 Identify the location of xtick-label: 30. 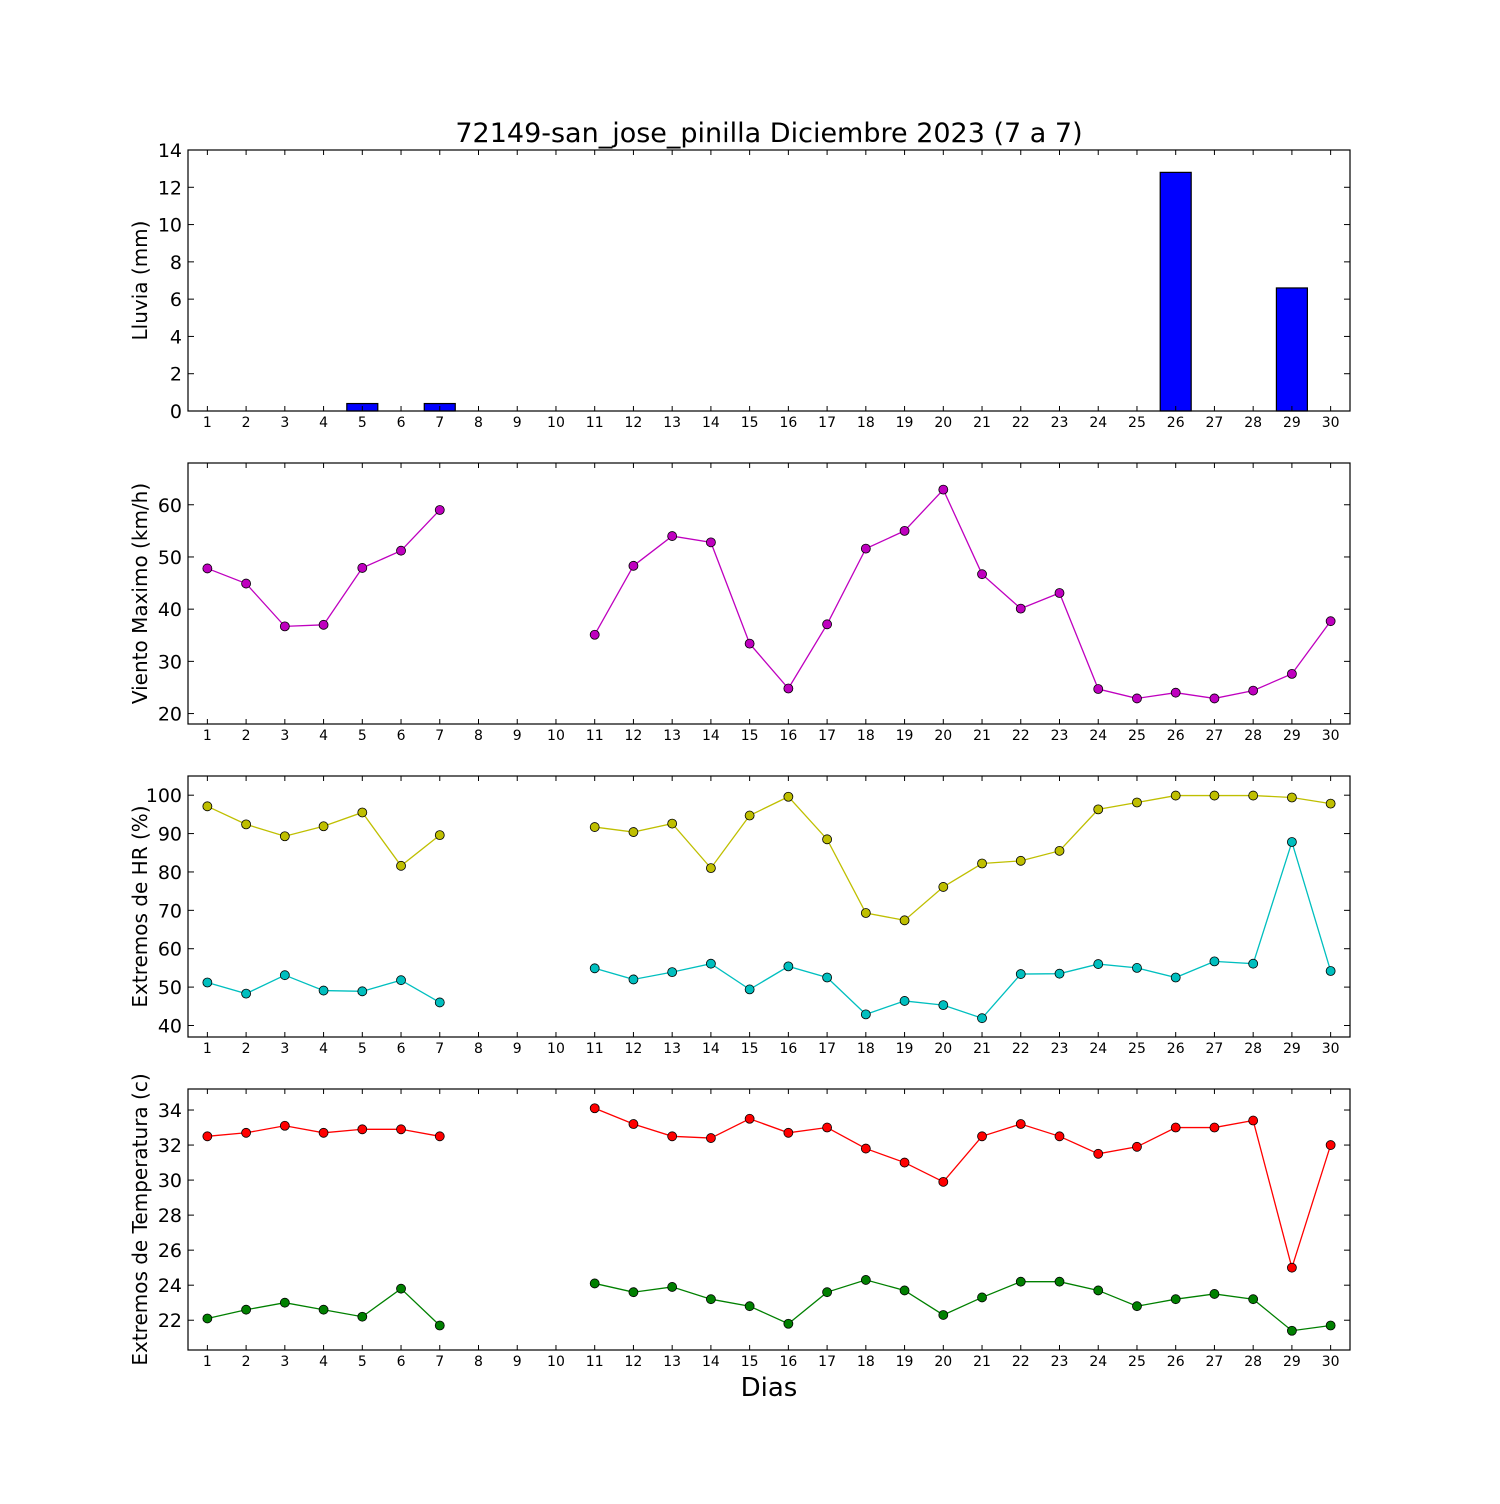
(1331, 736).